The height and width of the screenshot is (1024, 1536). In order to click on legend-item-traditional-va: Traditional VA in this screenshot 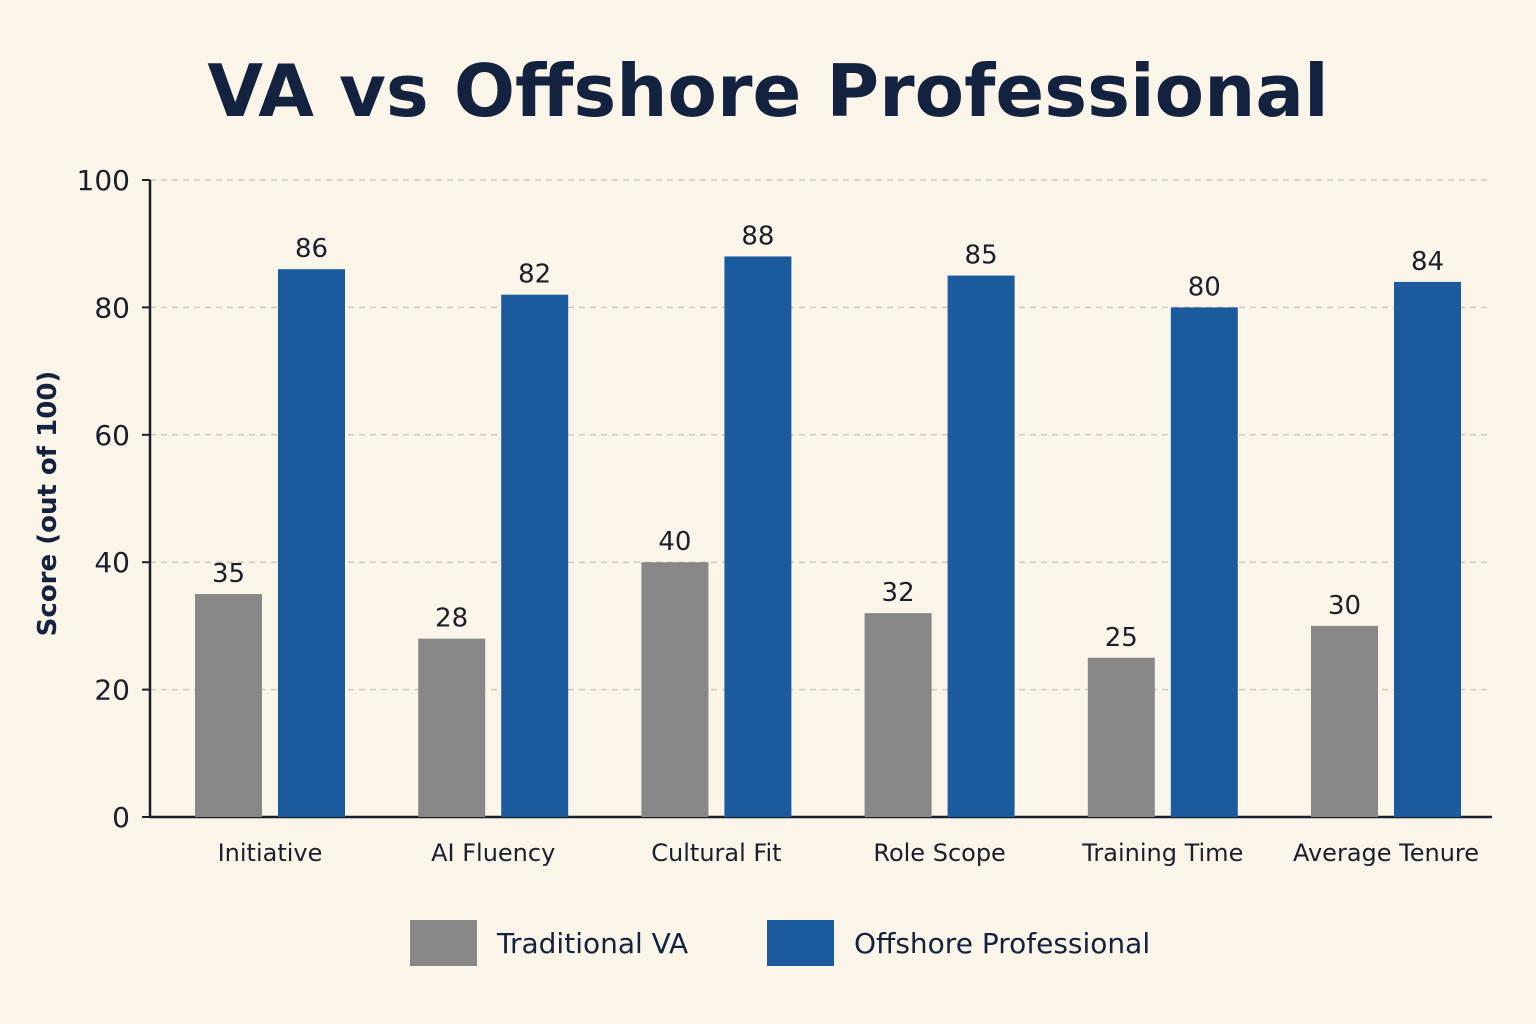, I will do `click(549, 943)`.